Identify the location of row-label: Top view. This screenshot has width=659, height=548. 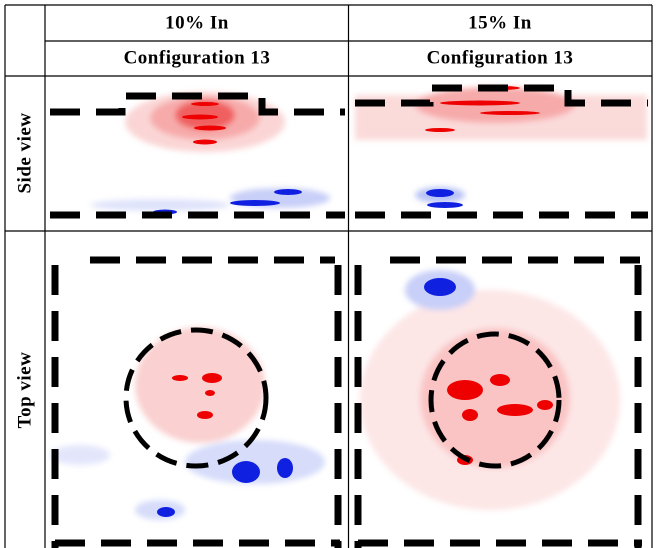
(24, 390).